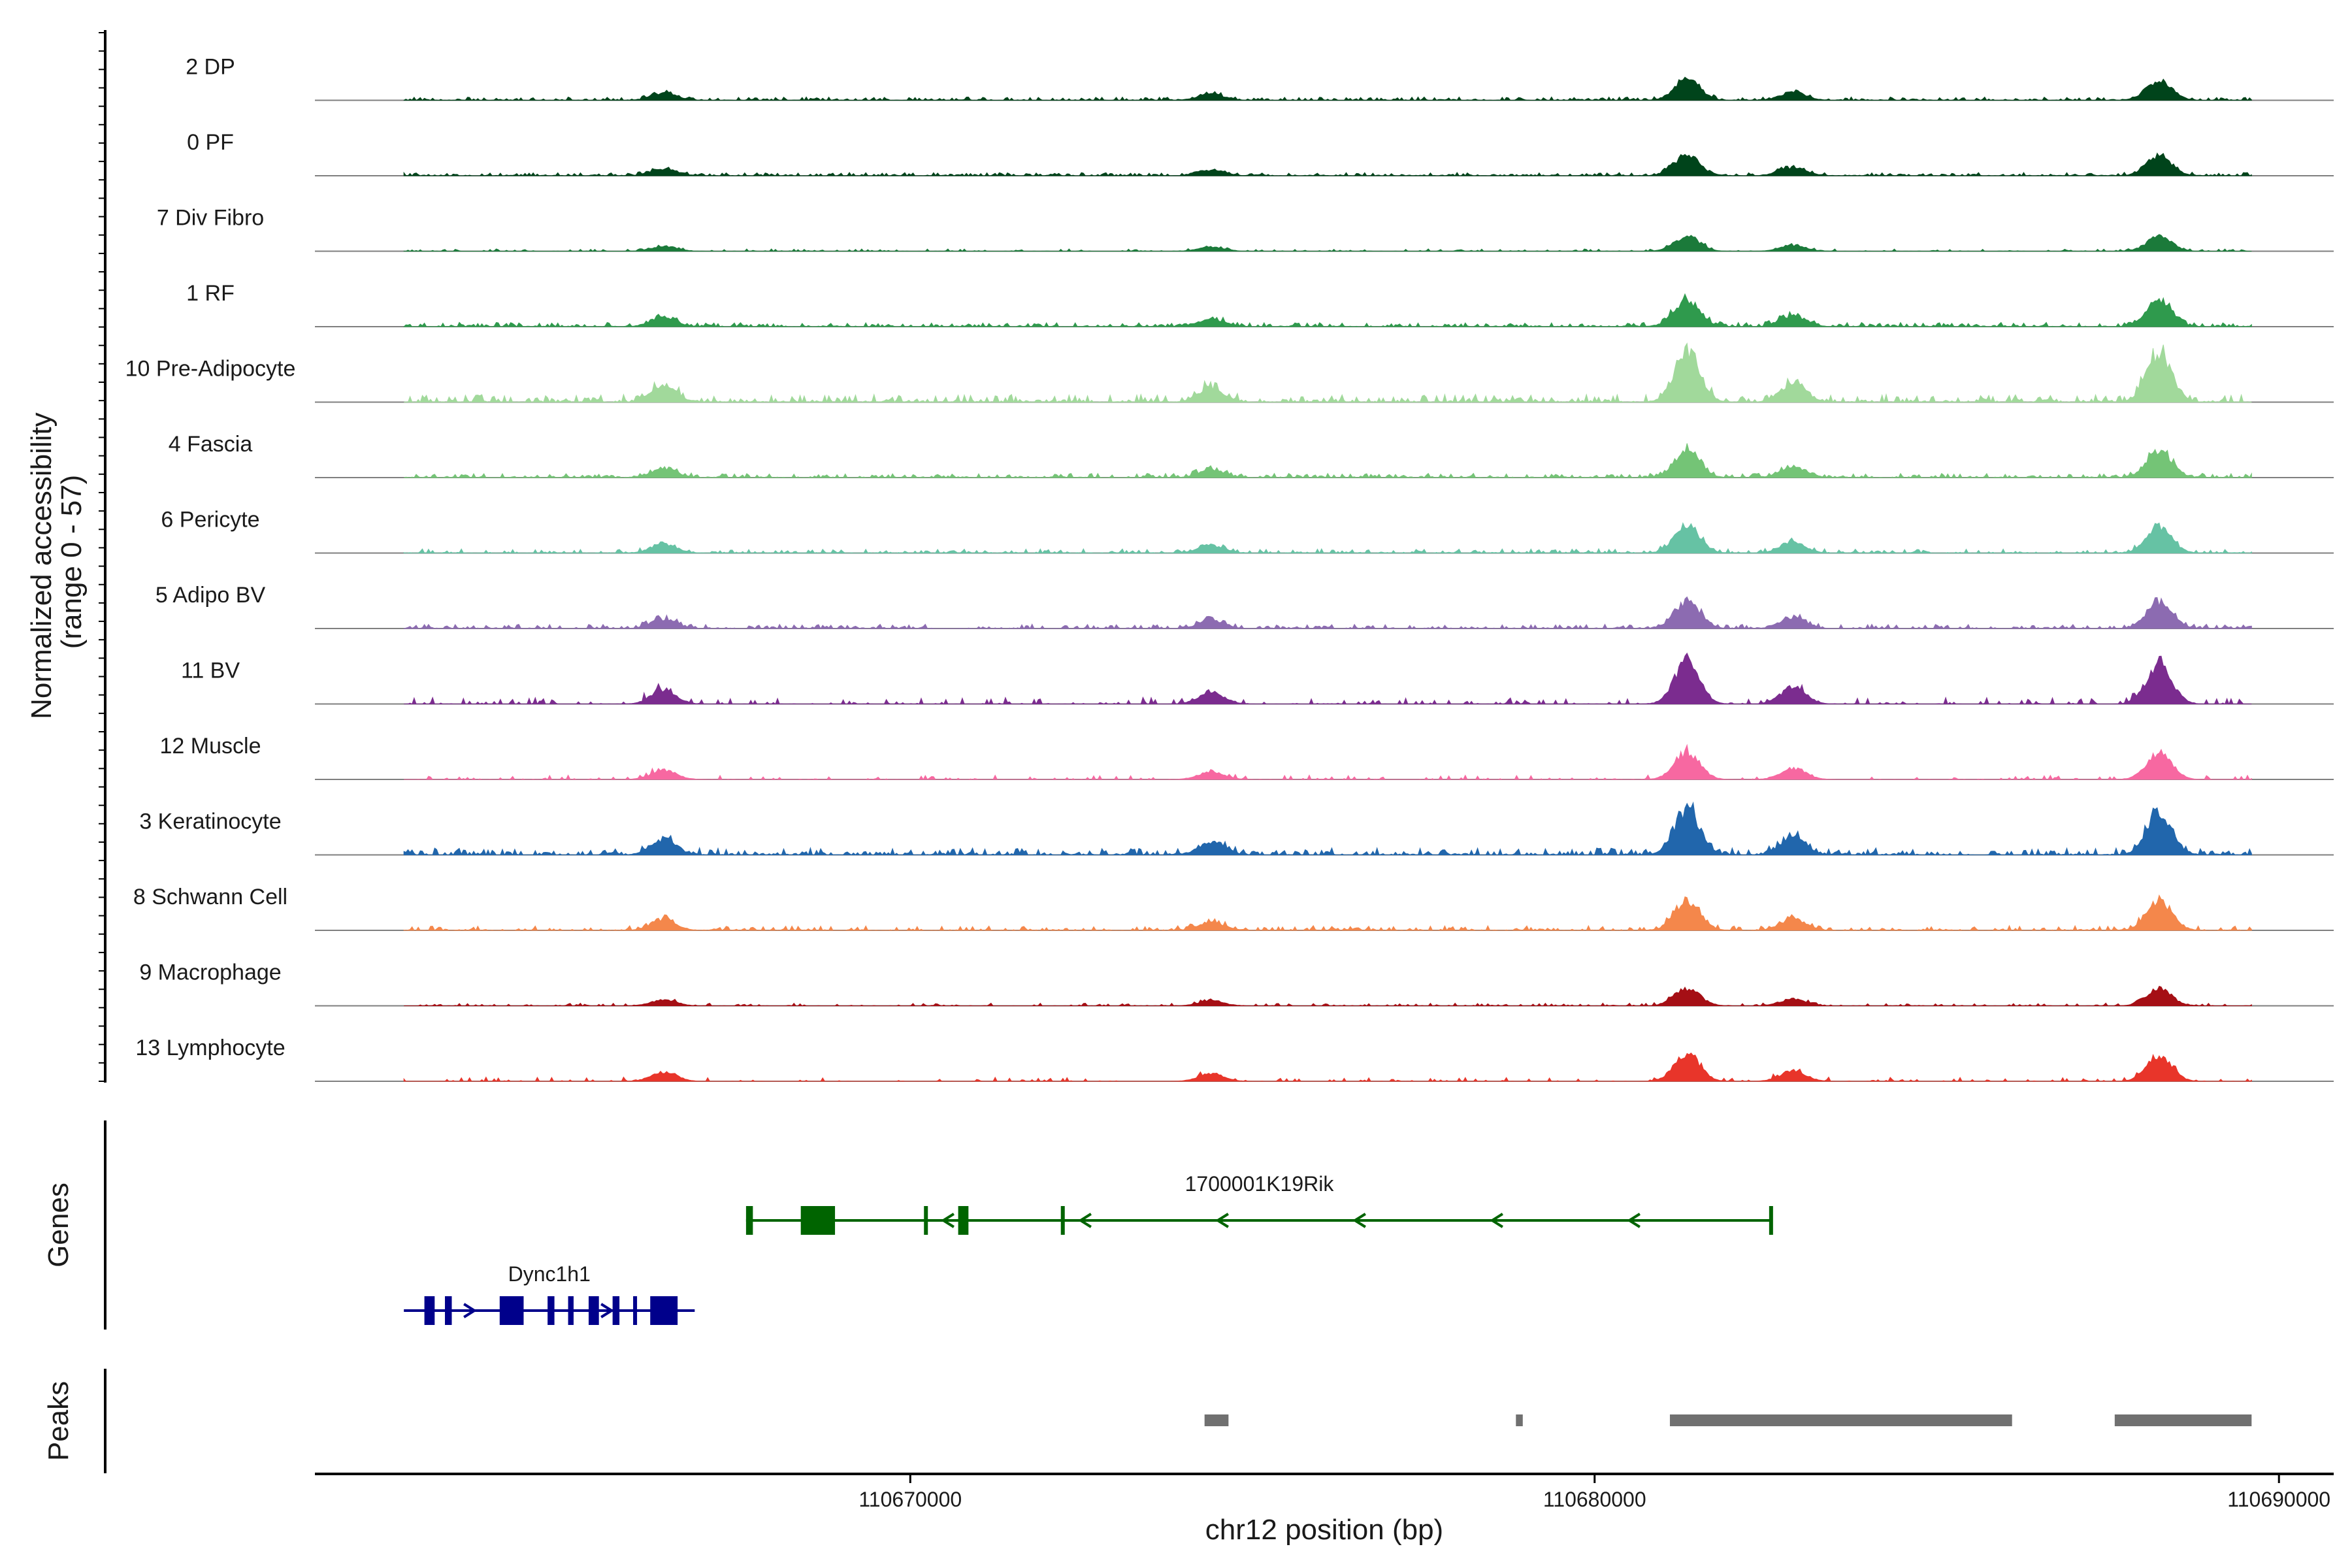 This screenshot has height=1568, width=2352. What do you see at coordinates (210, 746) in the screenshot?
I see `track-label: 12 Muscle` at bounding box center [210, 746].